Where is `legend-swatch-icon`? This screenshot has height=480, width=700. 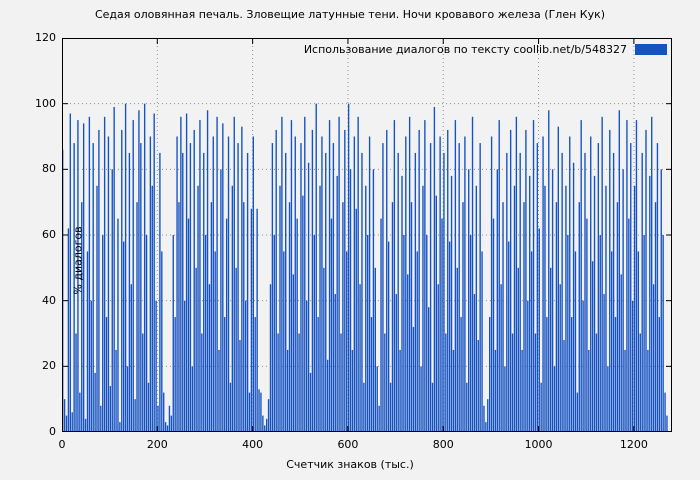
legend-swatch-icon is located at coordinates (651, 49).